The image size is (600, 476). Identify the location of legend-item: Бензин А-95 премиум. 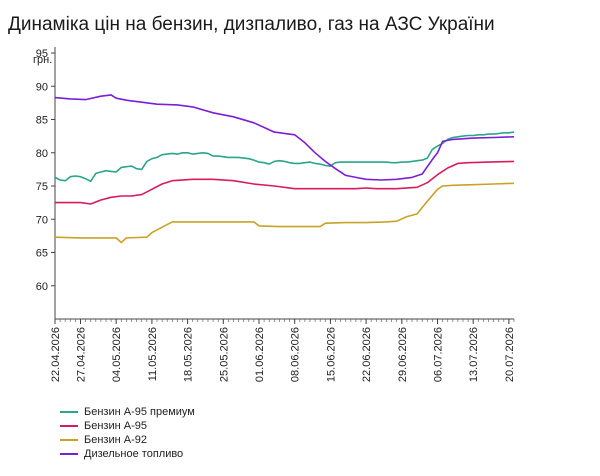
(127, 412).